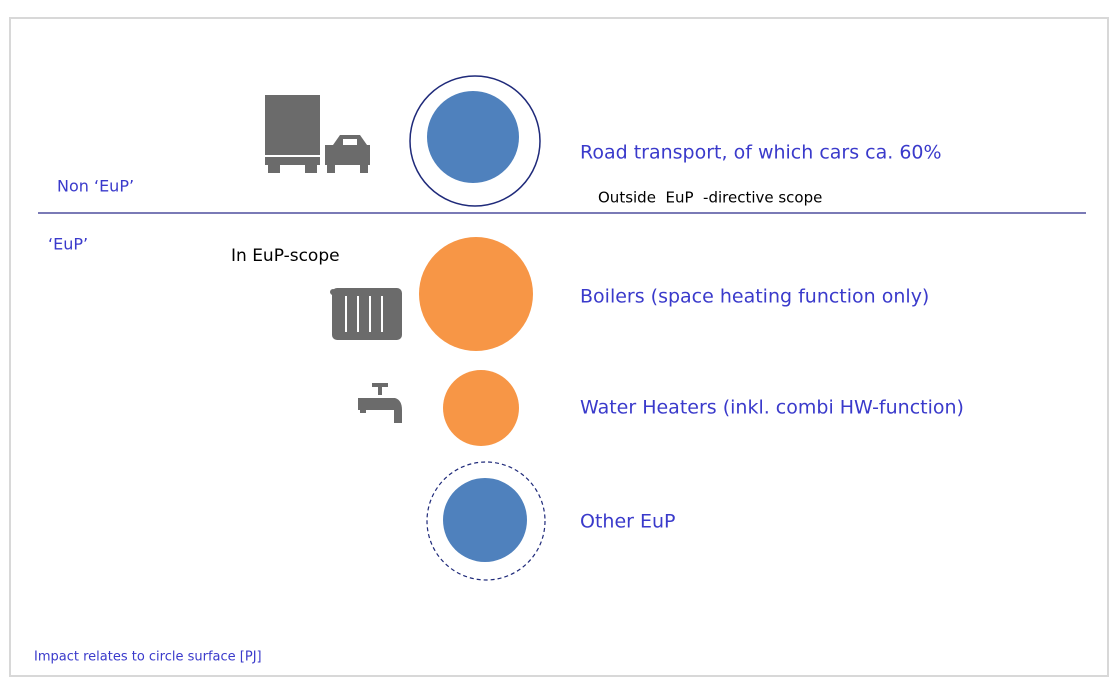 Image resolution: width=1109 pixels, height=677 pixels. What do you see at coordinates (754, 297) in the screenshot?
I see `item-label: Boilers (space heating function only)` at bounding box center [754, 297].